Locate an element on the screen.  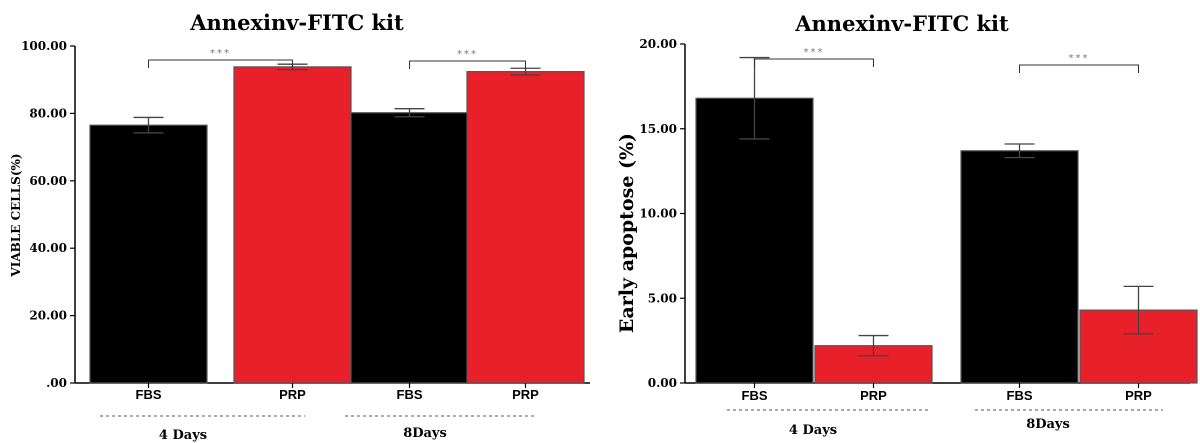
y-axis-label: Early apoptose (%) is located at coordinates (627, 233).